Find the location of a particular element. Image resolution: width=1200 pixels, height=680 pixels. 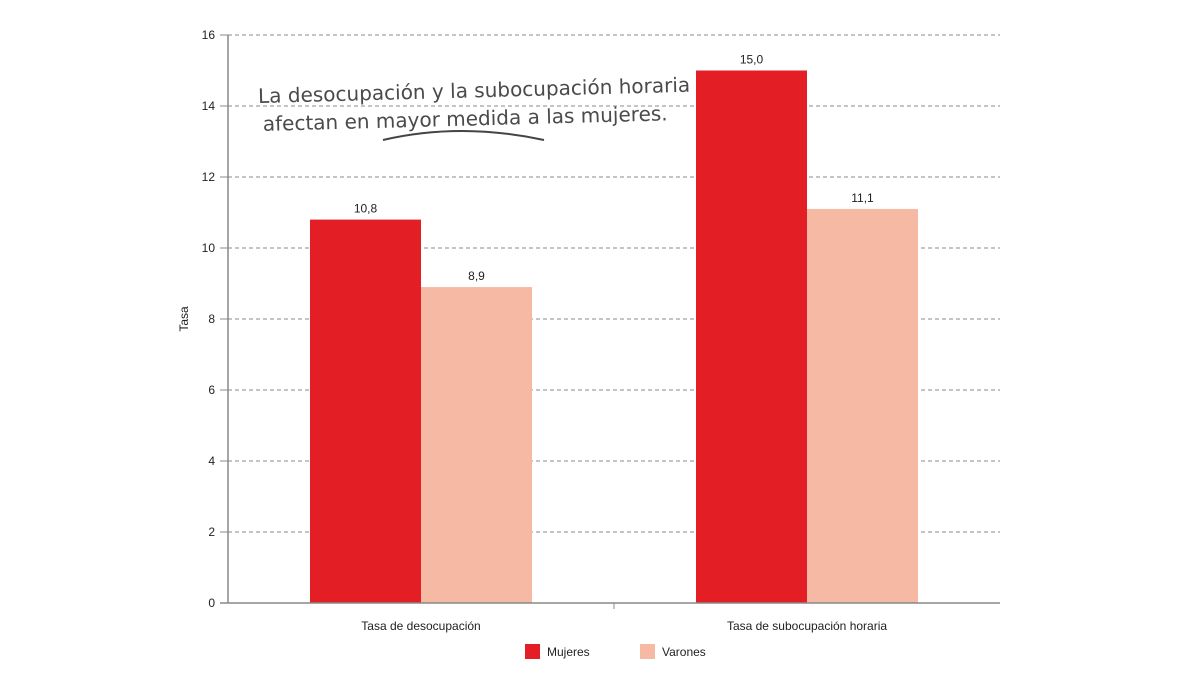

data-label: 10,8 is located at coordinates (366, 209).